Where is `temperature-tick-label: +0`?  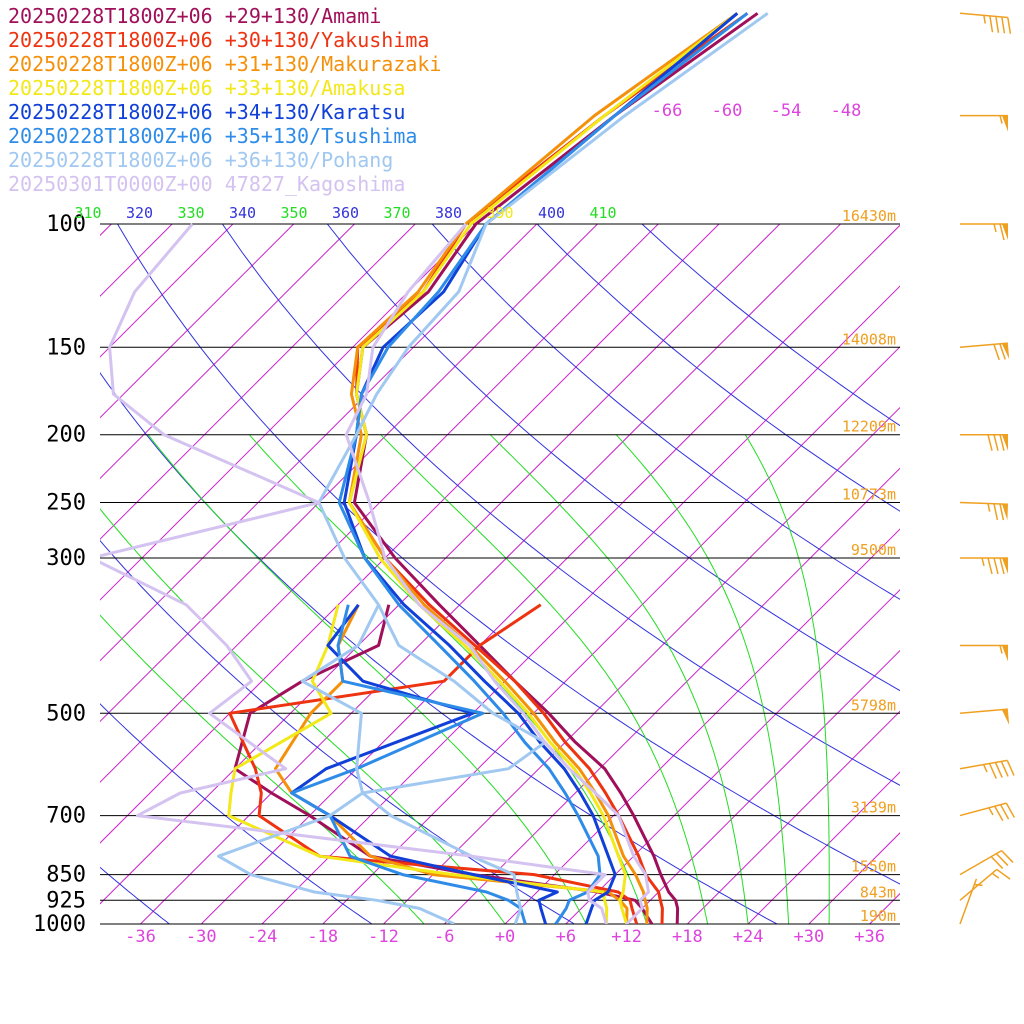
temperature-tick-label: +0 is located at coordinates (505, 937).